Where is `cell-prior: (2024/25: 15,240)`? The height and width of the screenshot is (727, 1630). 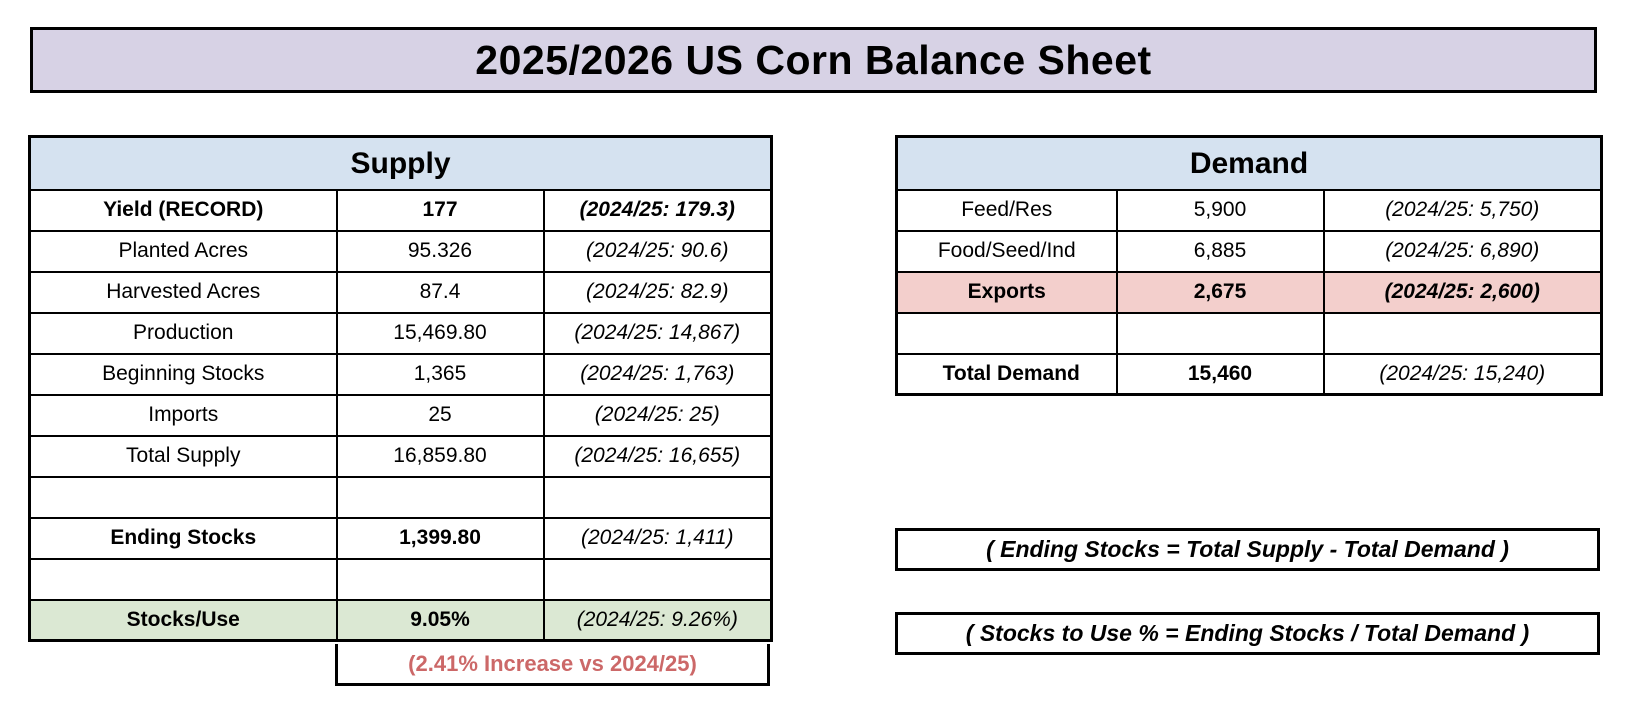
cell-prior: (2024/25: 15,240) is located at coordinates (1462, 374).